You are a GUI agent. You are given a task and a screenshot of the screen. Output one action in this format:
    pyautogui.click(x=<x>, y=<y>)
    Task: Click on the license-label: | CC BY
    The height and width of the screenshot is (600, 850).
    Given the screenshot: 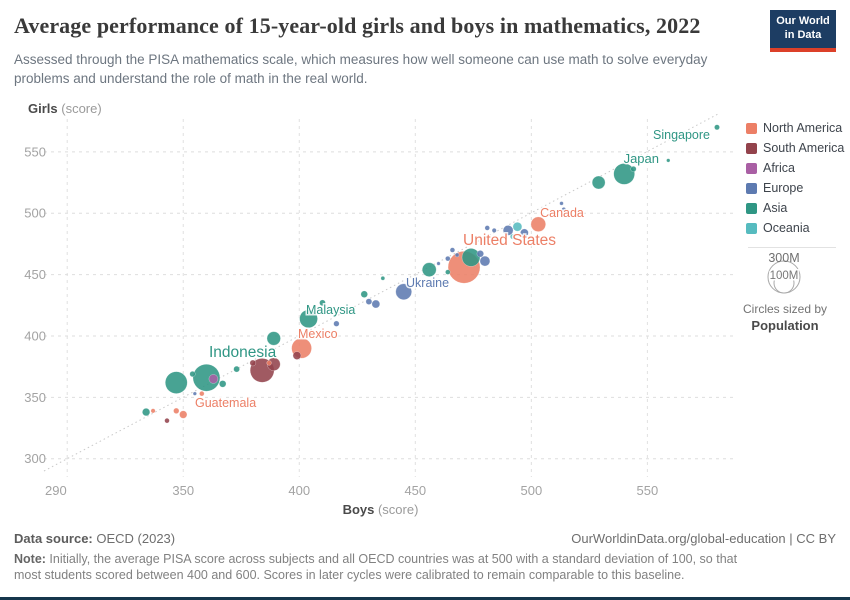 What is the action you would take?
    pyautogui.click(x=810, y=538)
    